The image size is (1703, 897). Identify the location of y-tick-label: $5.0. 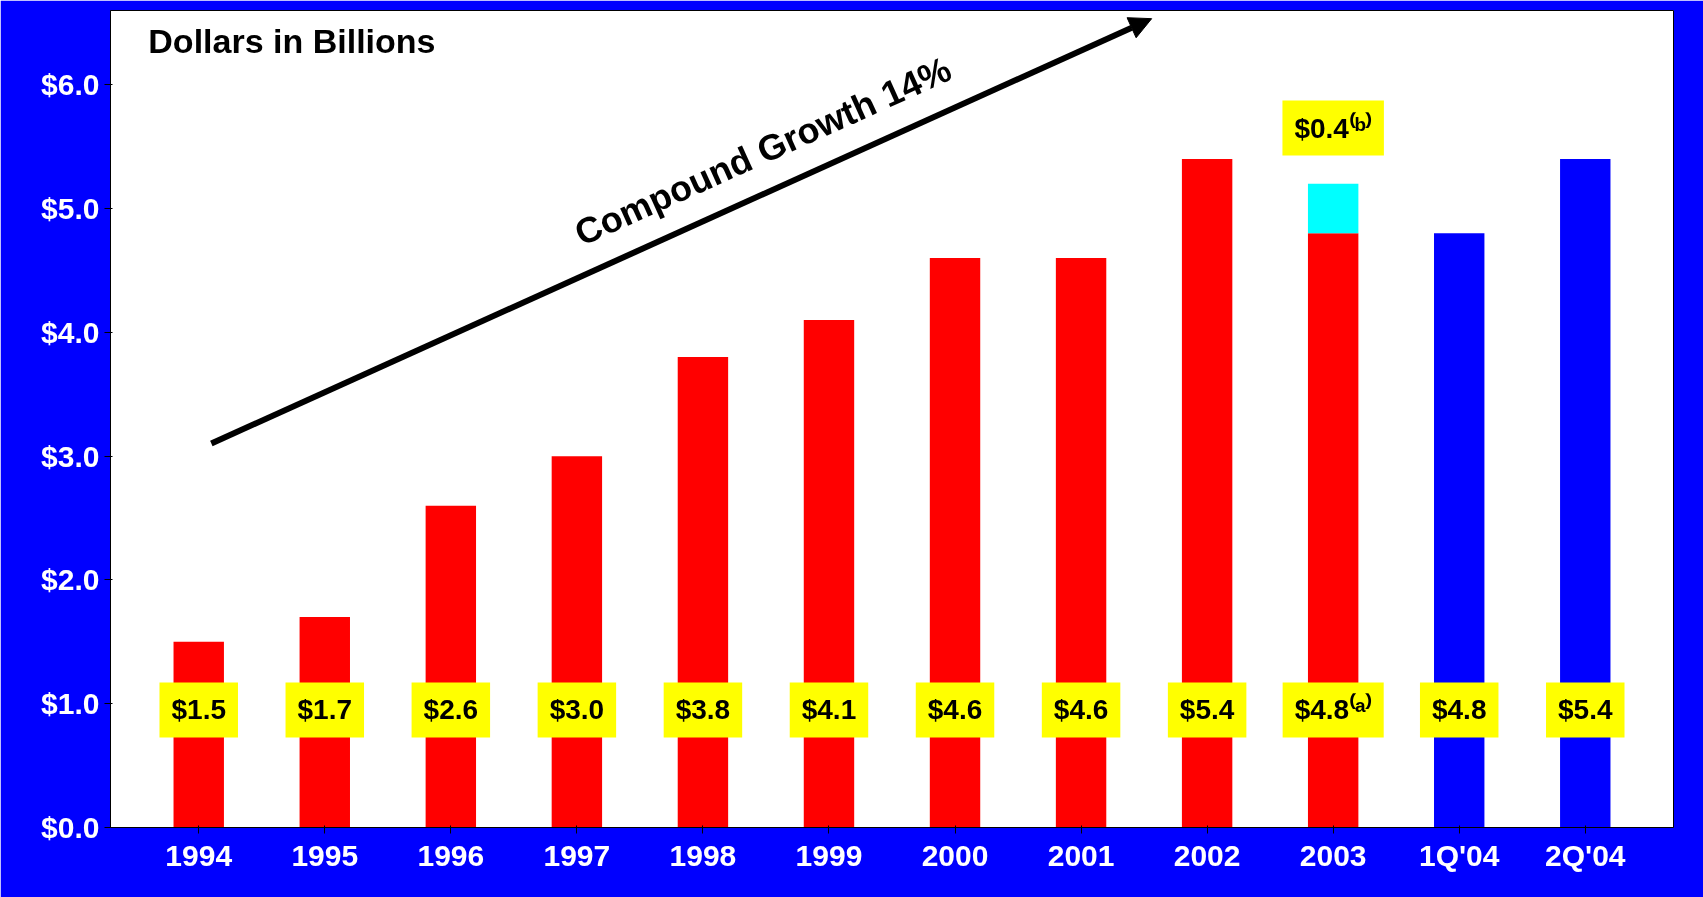
(70, 209).